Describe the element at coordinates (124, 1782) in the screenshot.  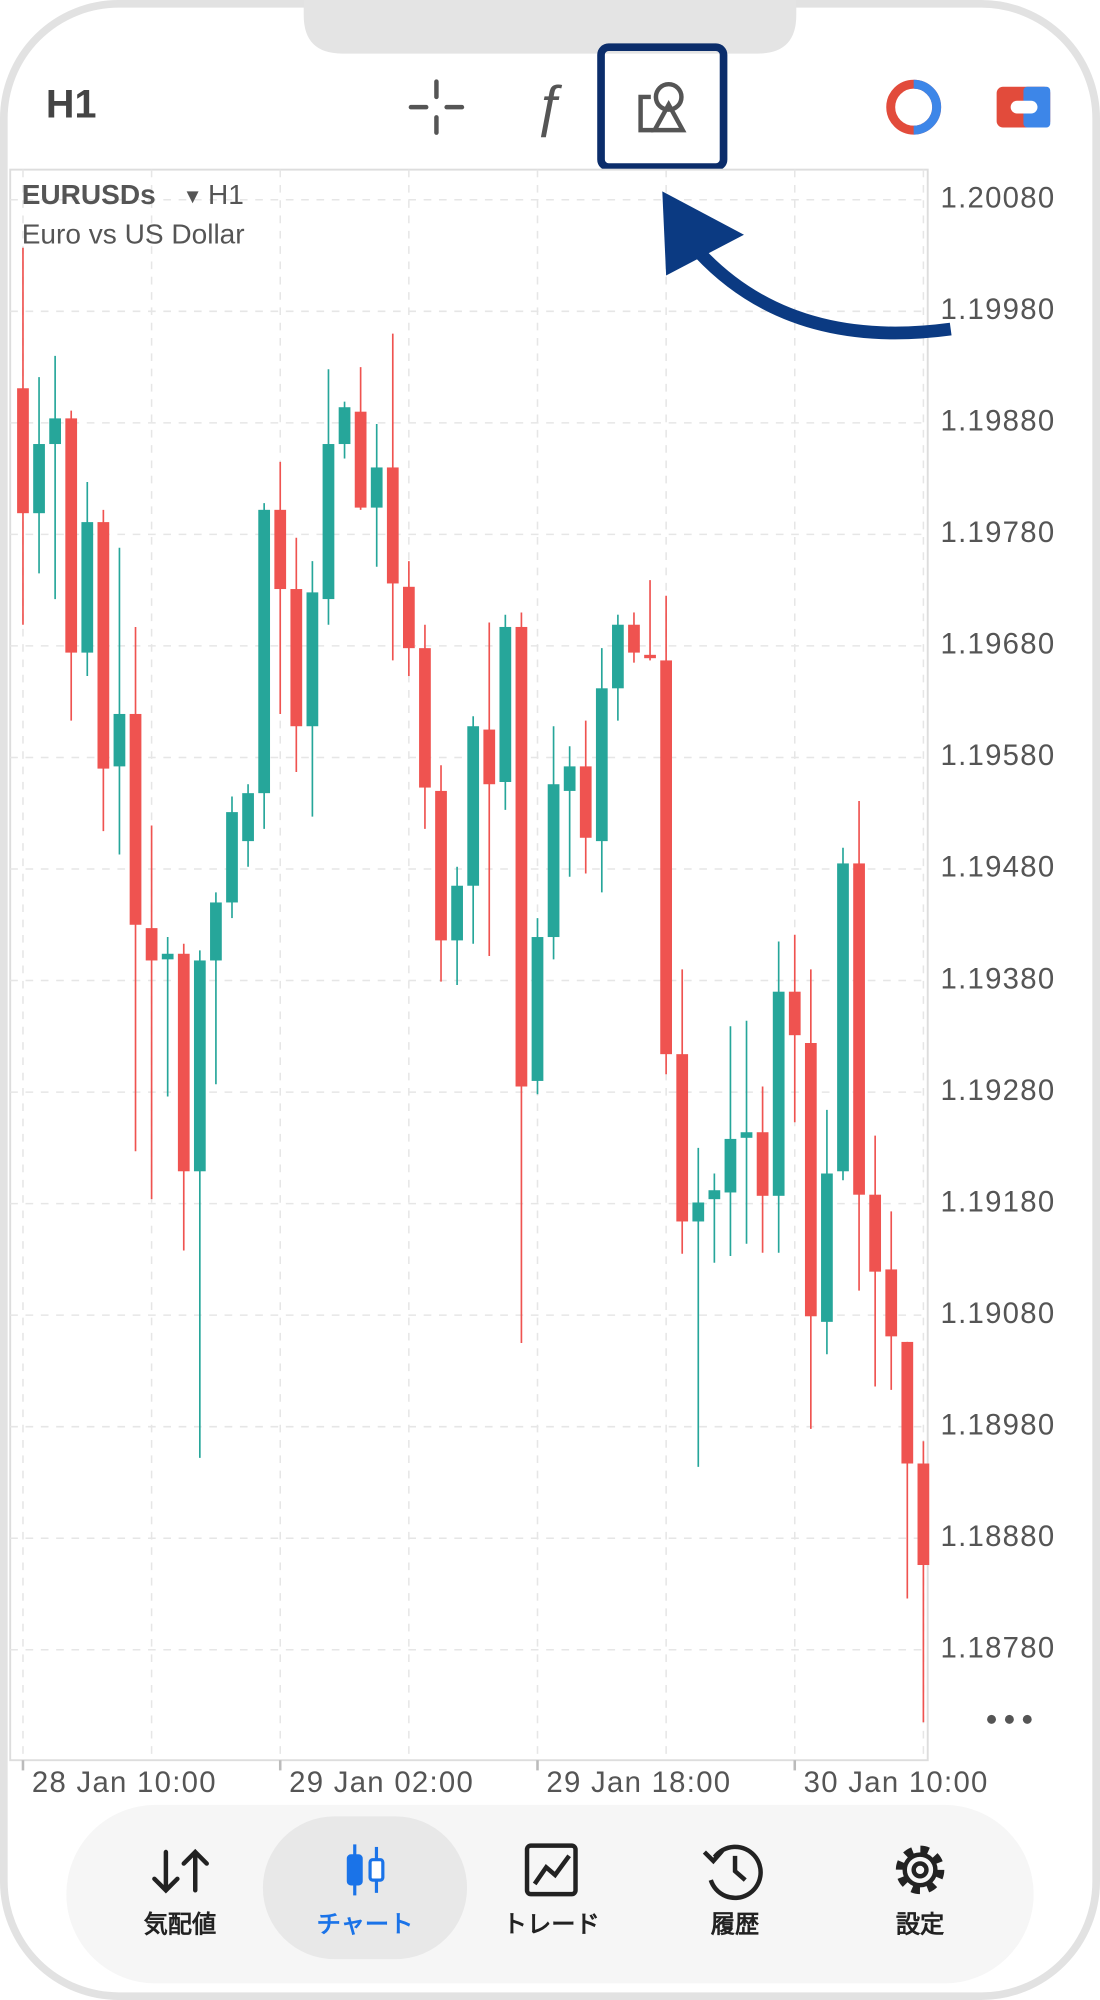
I see `x-tick-label: 28 Jan 10:00` at that location.